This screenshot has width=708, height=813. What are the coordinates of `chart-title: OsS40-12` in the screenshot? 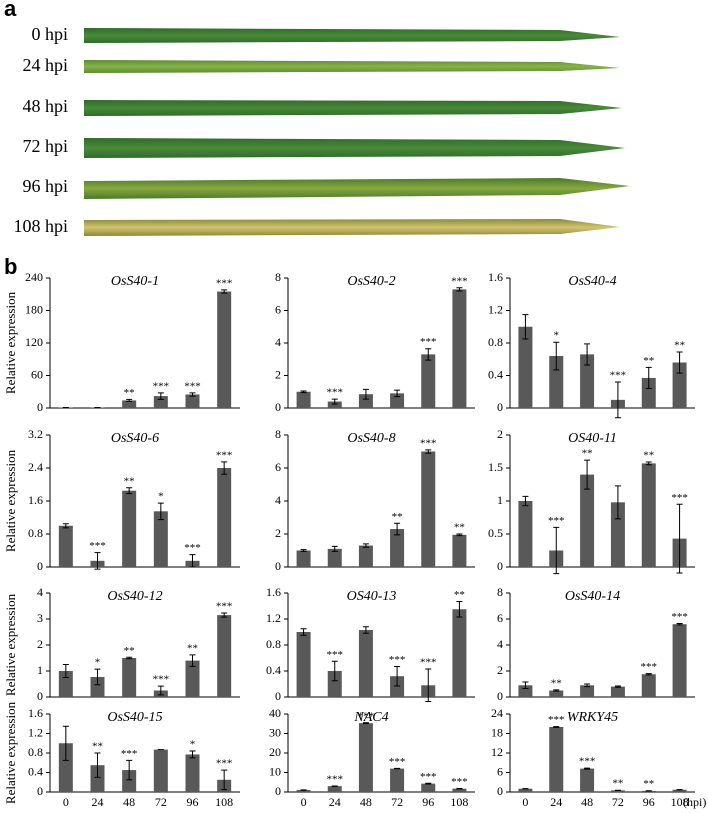 It's located at (134, 596).